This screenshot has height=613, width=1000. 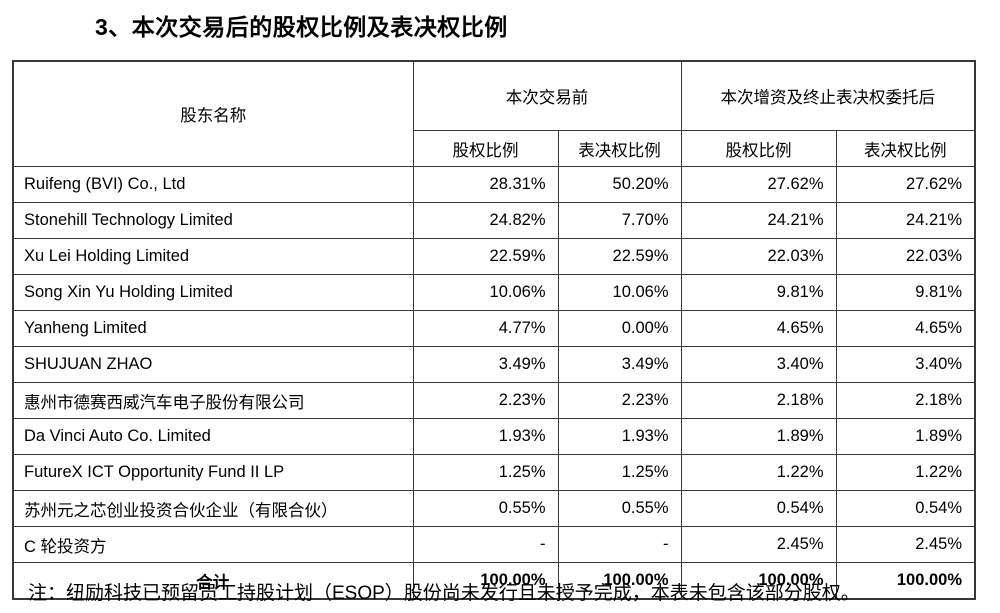 What do you see at coordinates (485, 400) in the screenshot?
I see `before-equity-value: 2.23%` at bounding box center [485, 400].